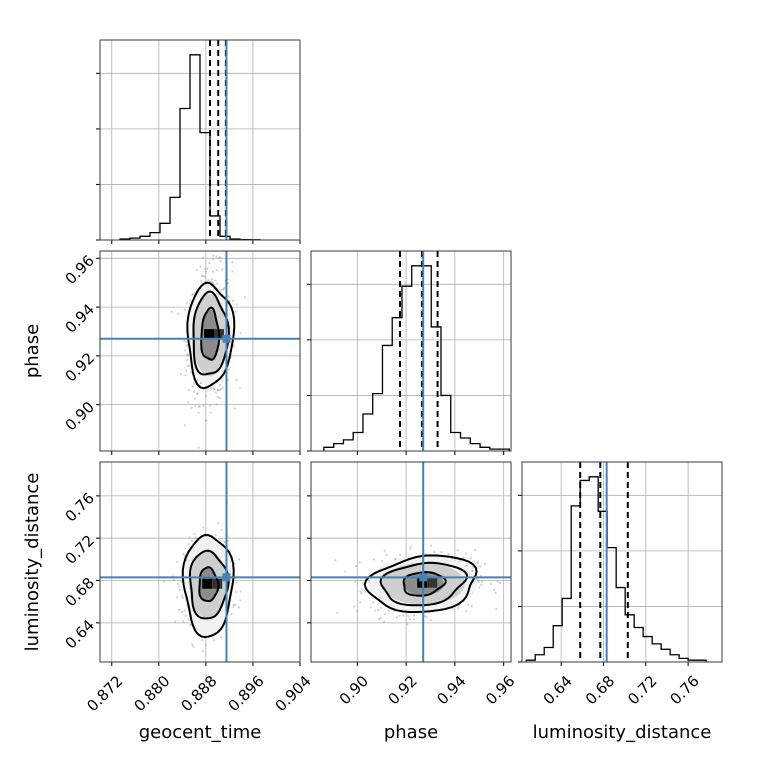 The image size is (760, 760). I want to click on panel-phase-vs-luminosity_distance, so click(409, 563).